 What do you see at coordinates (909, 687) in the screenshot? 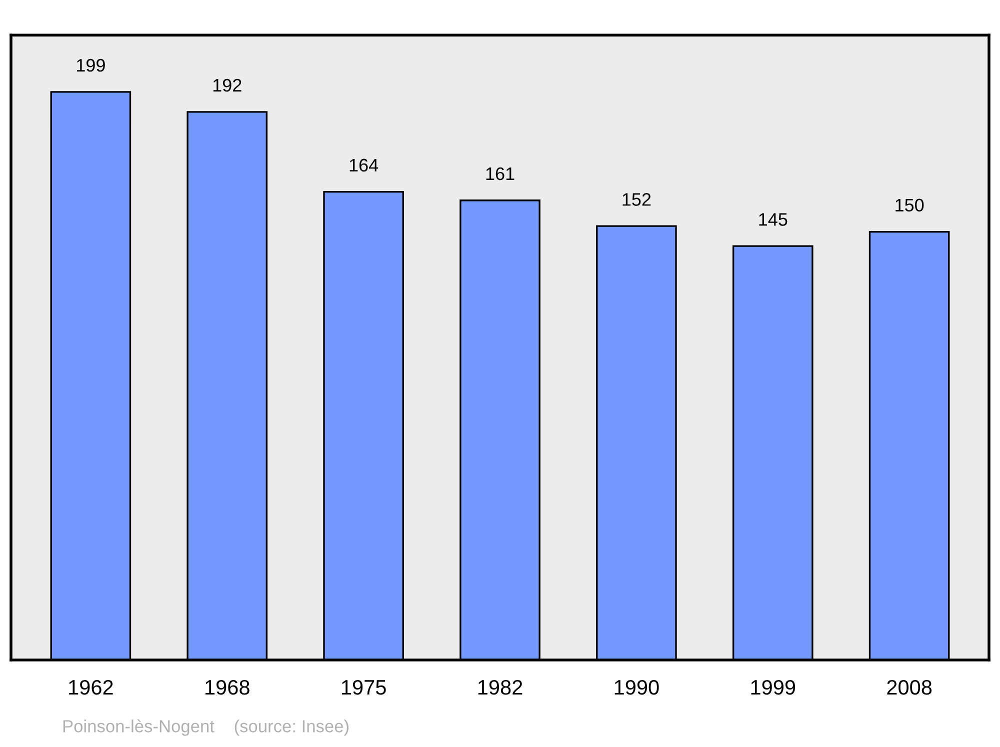
I see `x-tick-label: 2008` at bounding box center [909, 687].